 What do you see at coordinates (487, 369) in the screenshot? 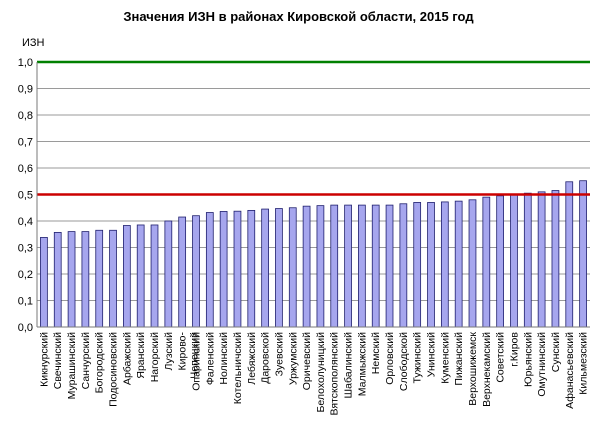
I see `x-tick-label: Верхнекамский` at bounding box center [487, 369].